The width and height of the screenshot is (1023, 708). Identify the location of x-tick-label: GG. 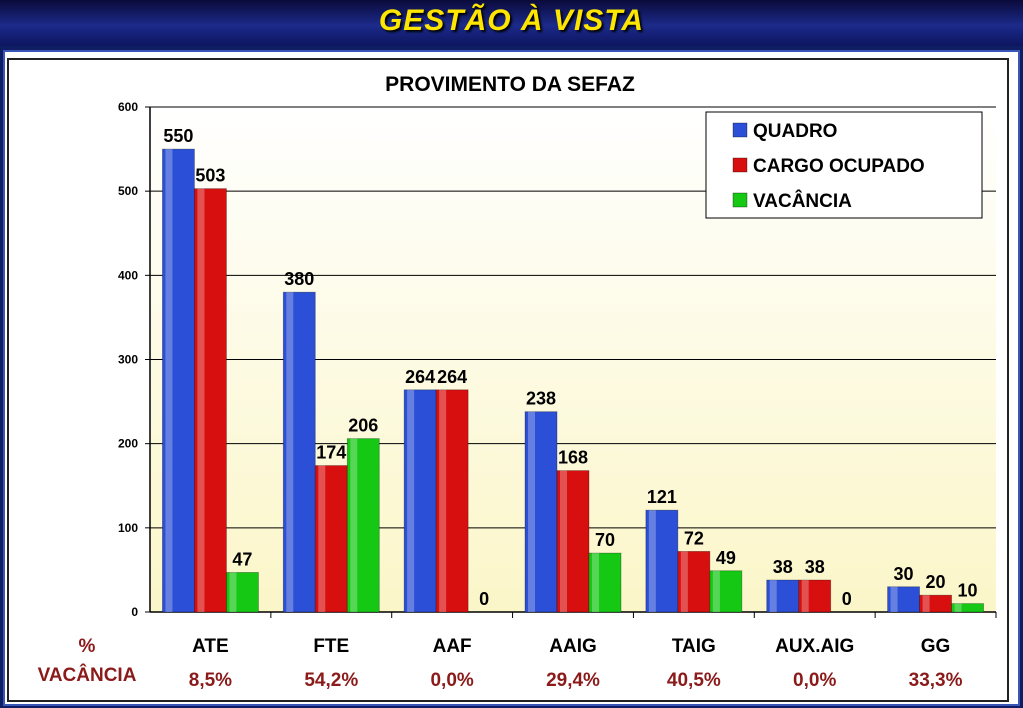
(936, 646).